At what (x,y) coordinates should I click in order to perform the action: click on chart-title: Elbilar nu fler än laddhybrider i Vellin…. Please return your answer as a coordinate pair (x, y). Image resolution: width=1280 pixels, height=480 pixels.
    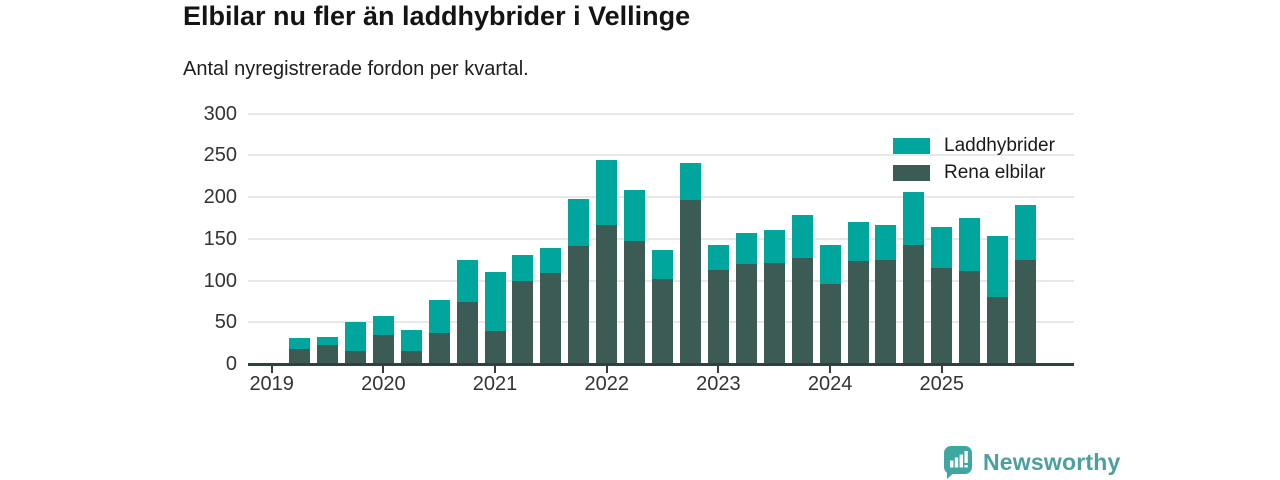
    Looking at the image, I should click on (437, 16).